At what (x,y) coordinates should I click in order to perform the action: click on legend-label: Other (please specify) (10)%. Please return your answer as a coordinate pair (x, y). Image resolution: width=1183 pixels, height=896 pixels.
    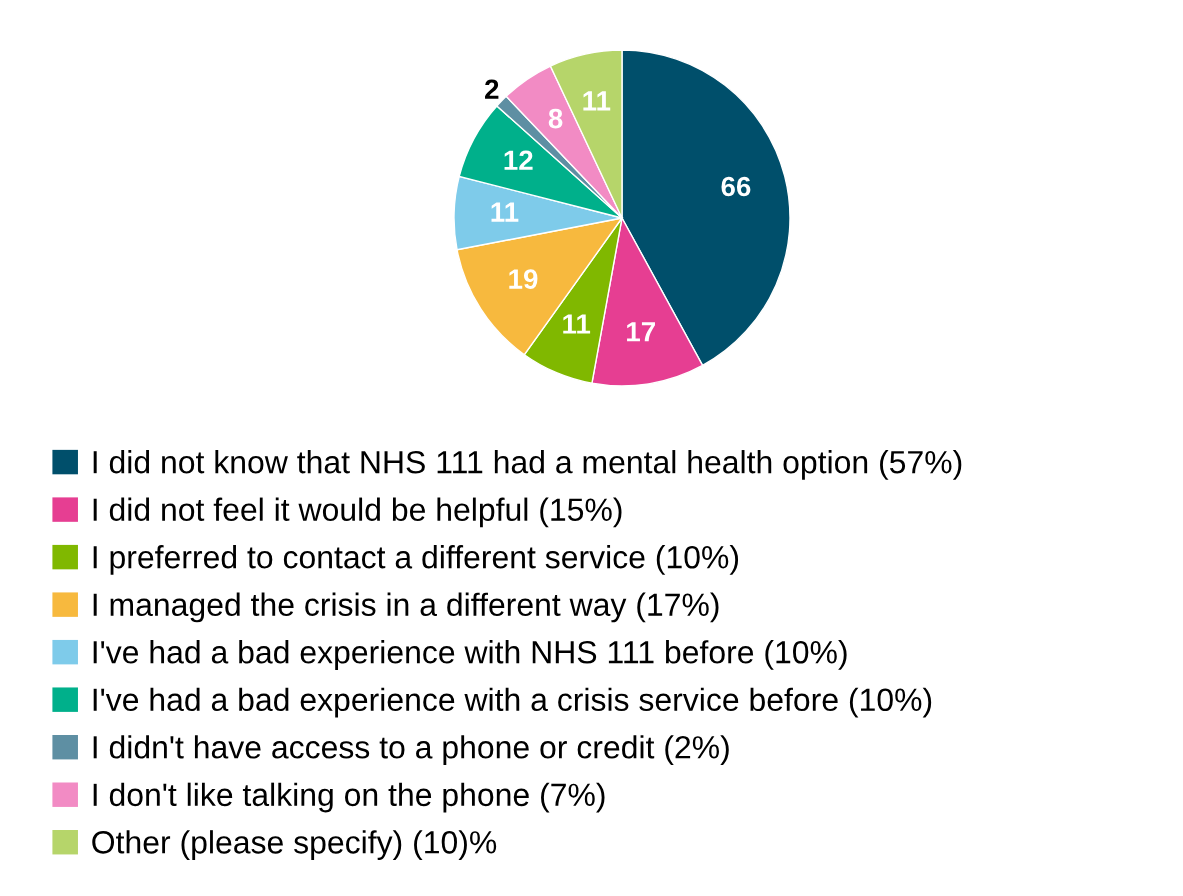
    Looking at the image, I should click on (294, 845).